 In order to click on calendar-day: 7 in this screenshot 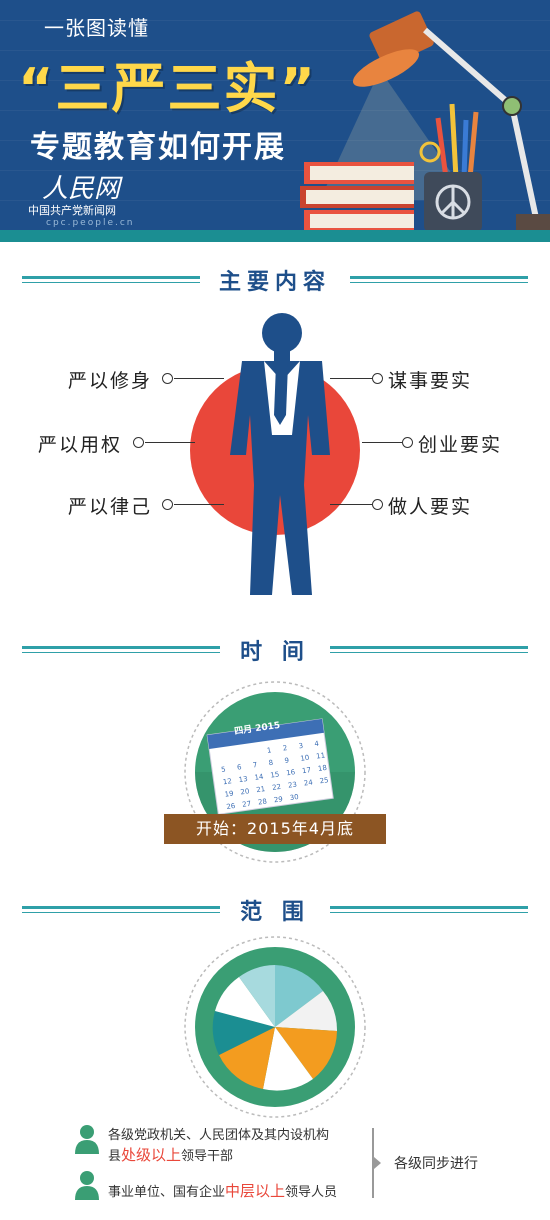, I will do `click(255, 765)`.